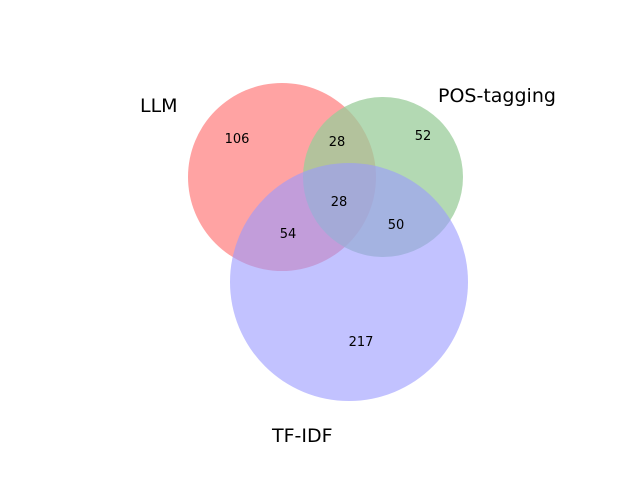  What do you see at coordinates (361, 342) in the screenshot?
I see `region-count-tfidf-only: 217` at bounding box center [361, 342].